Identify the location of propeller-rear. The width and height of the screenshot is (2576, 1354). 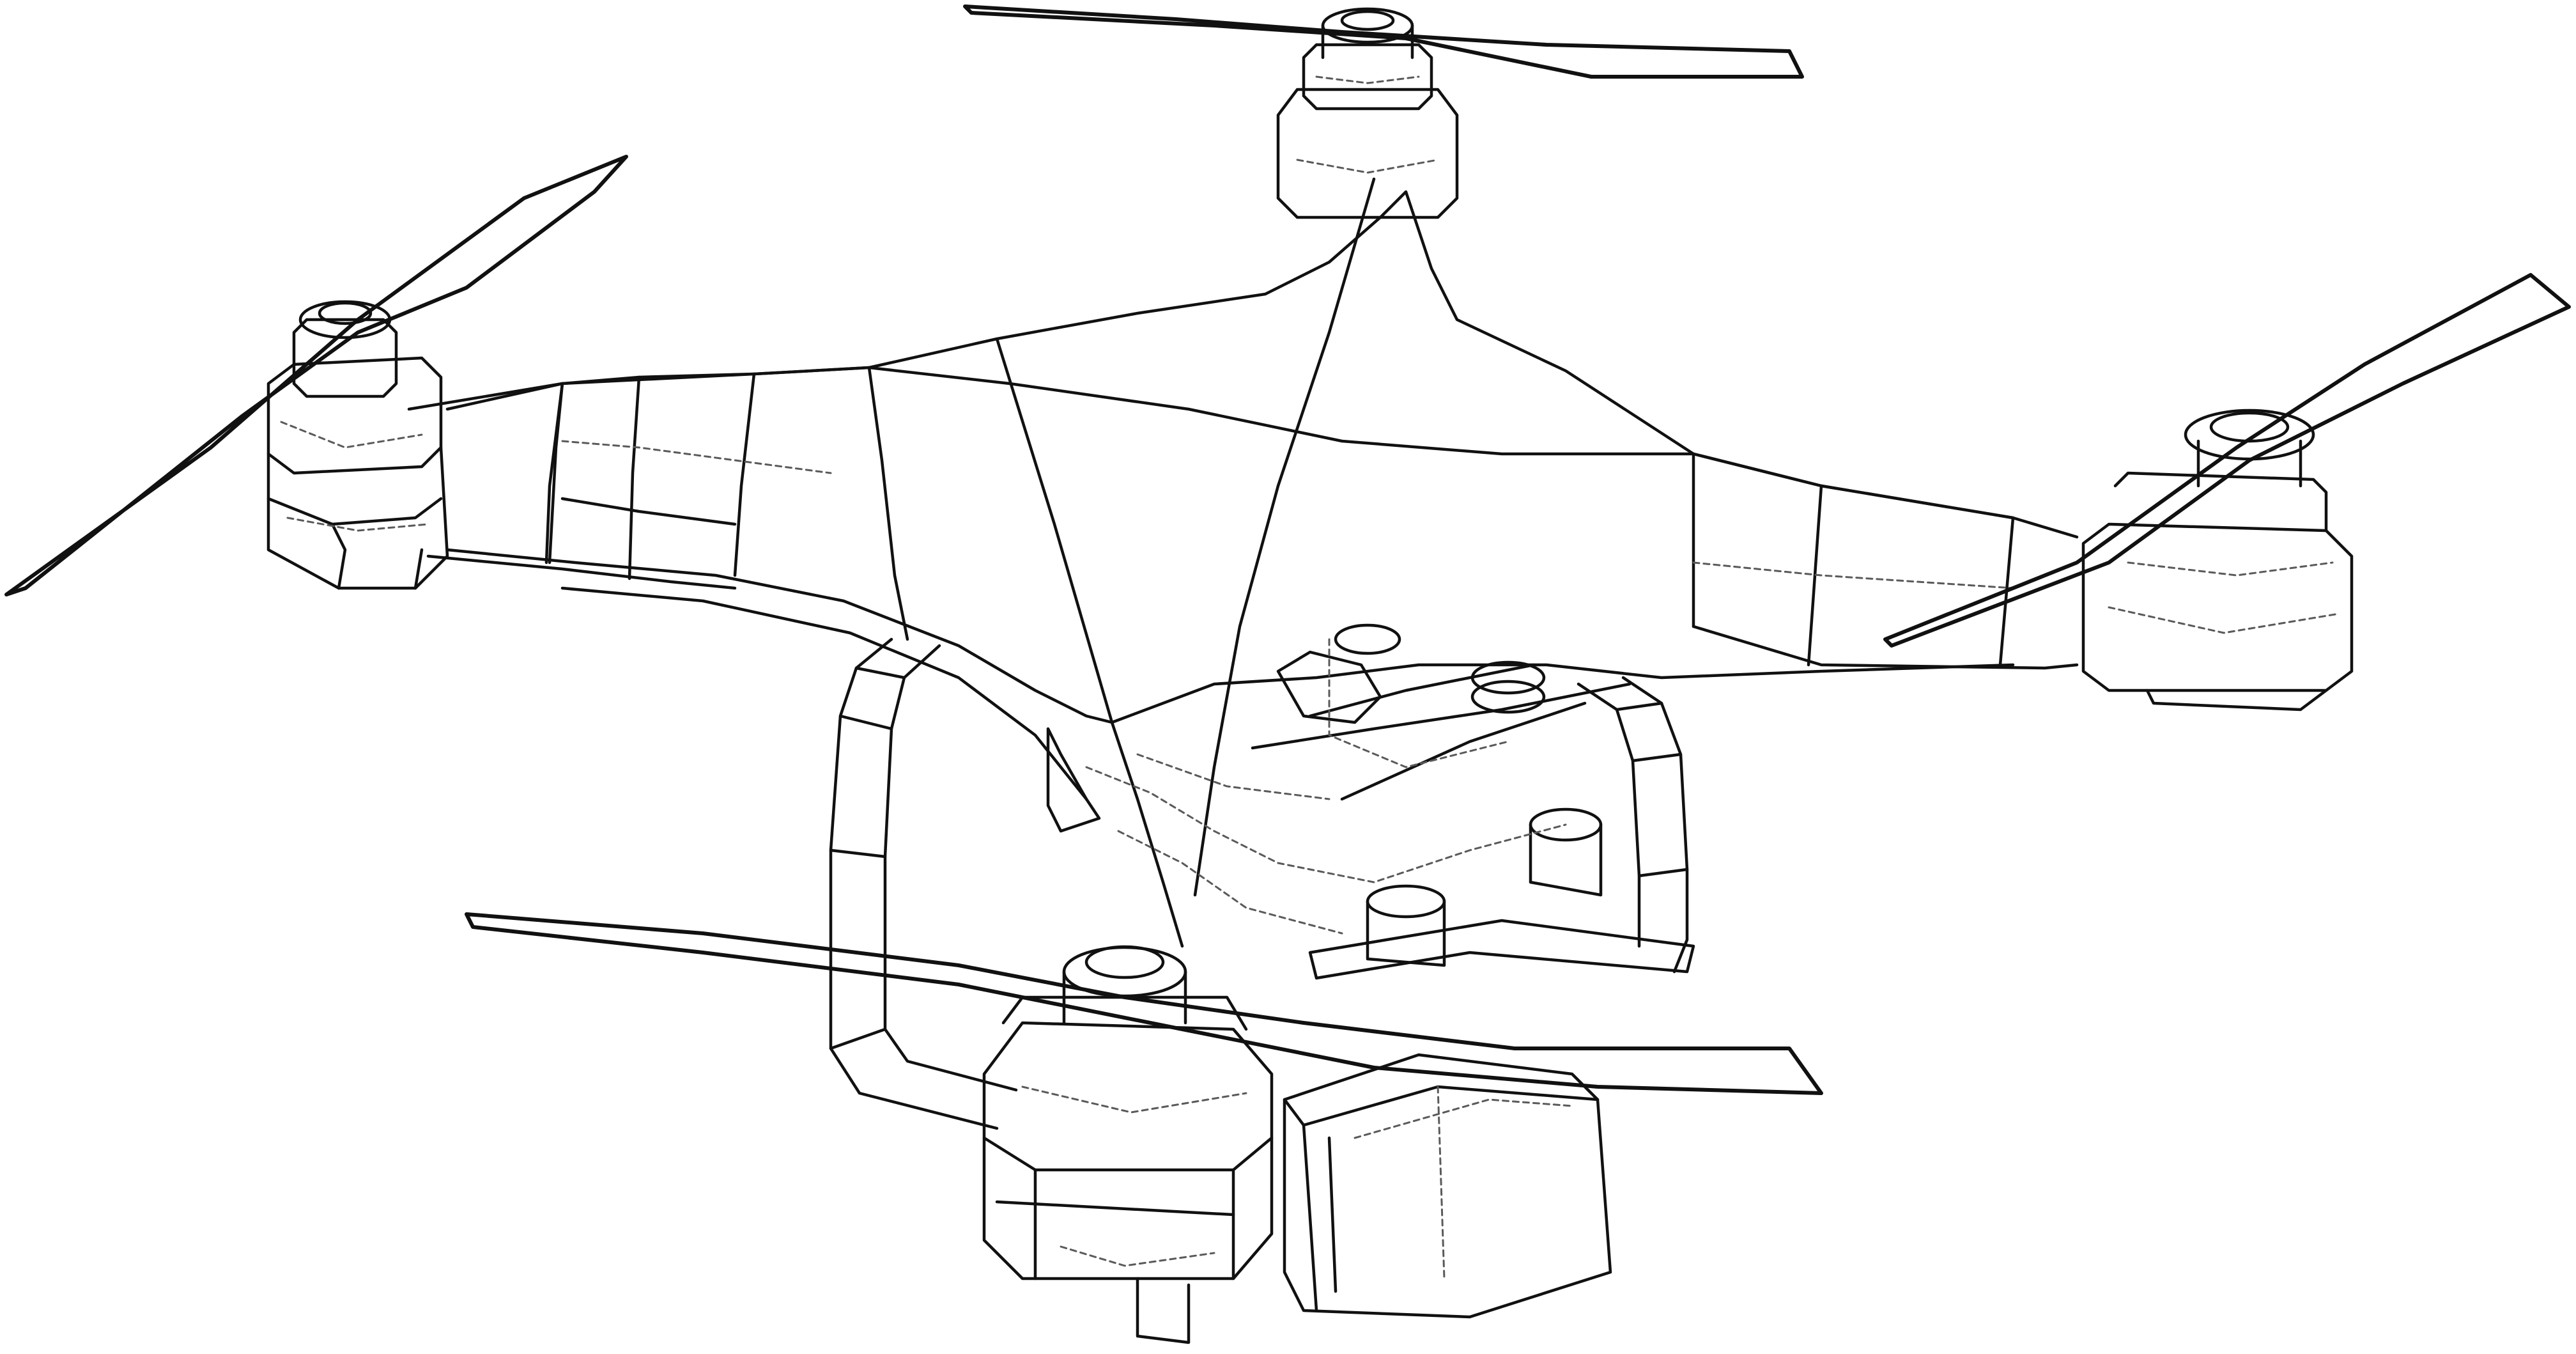
(1383, 41).